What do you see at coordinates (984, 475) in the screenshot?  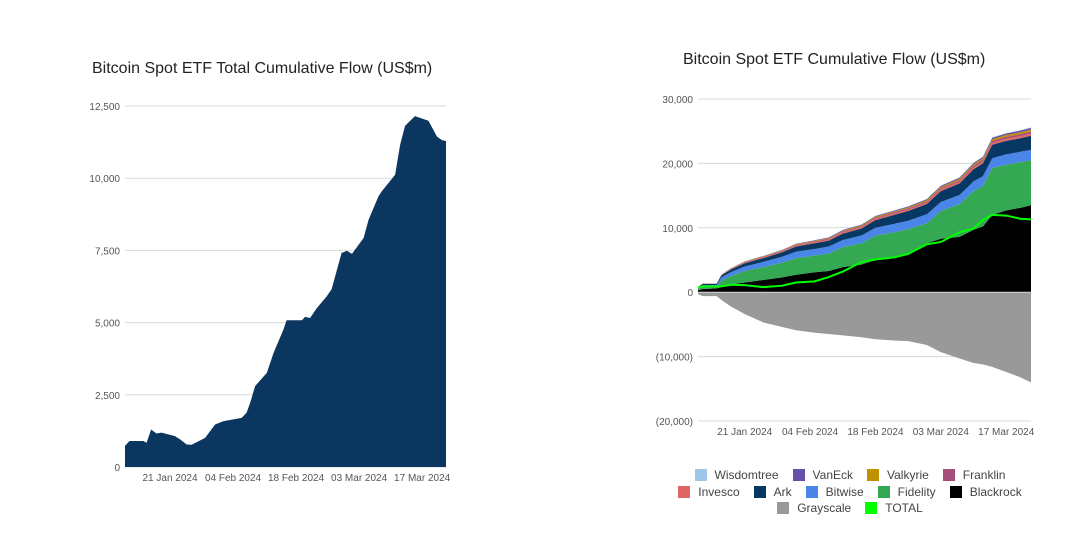 I see `legend-label: Franklin` at bounding box center [984, 475].